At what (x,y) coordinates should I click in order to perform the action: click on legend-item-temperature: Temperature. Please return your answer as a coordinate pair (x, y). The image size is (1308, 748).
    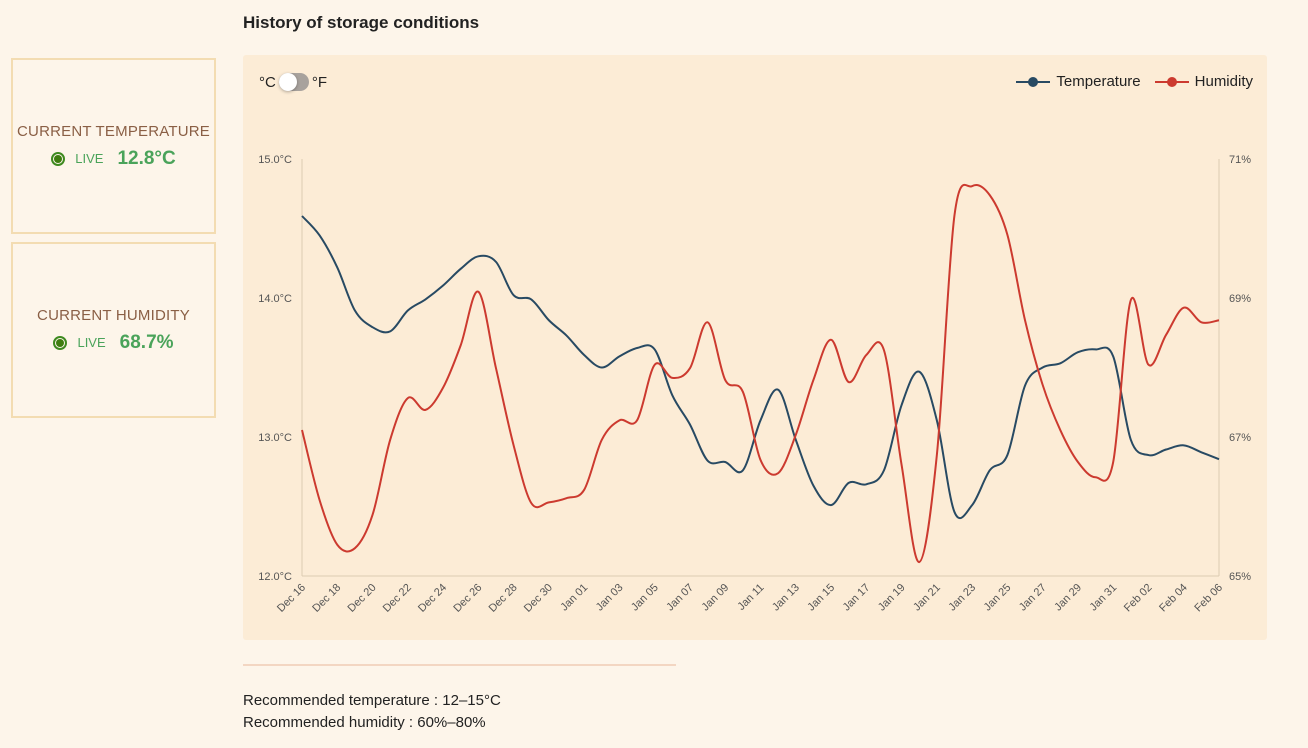
    Looking at the image, I should click on (1078, 81).